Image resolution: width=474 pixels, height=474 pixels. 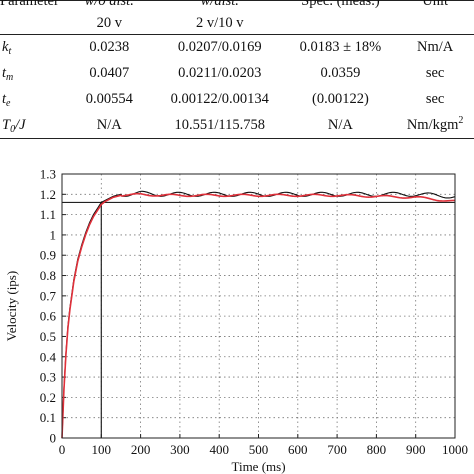 I want to click on y-tick-label: 0.5, so click(x=48, y=336).